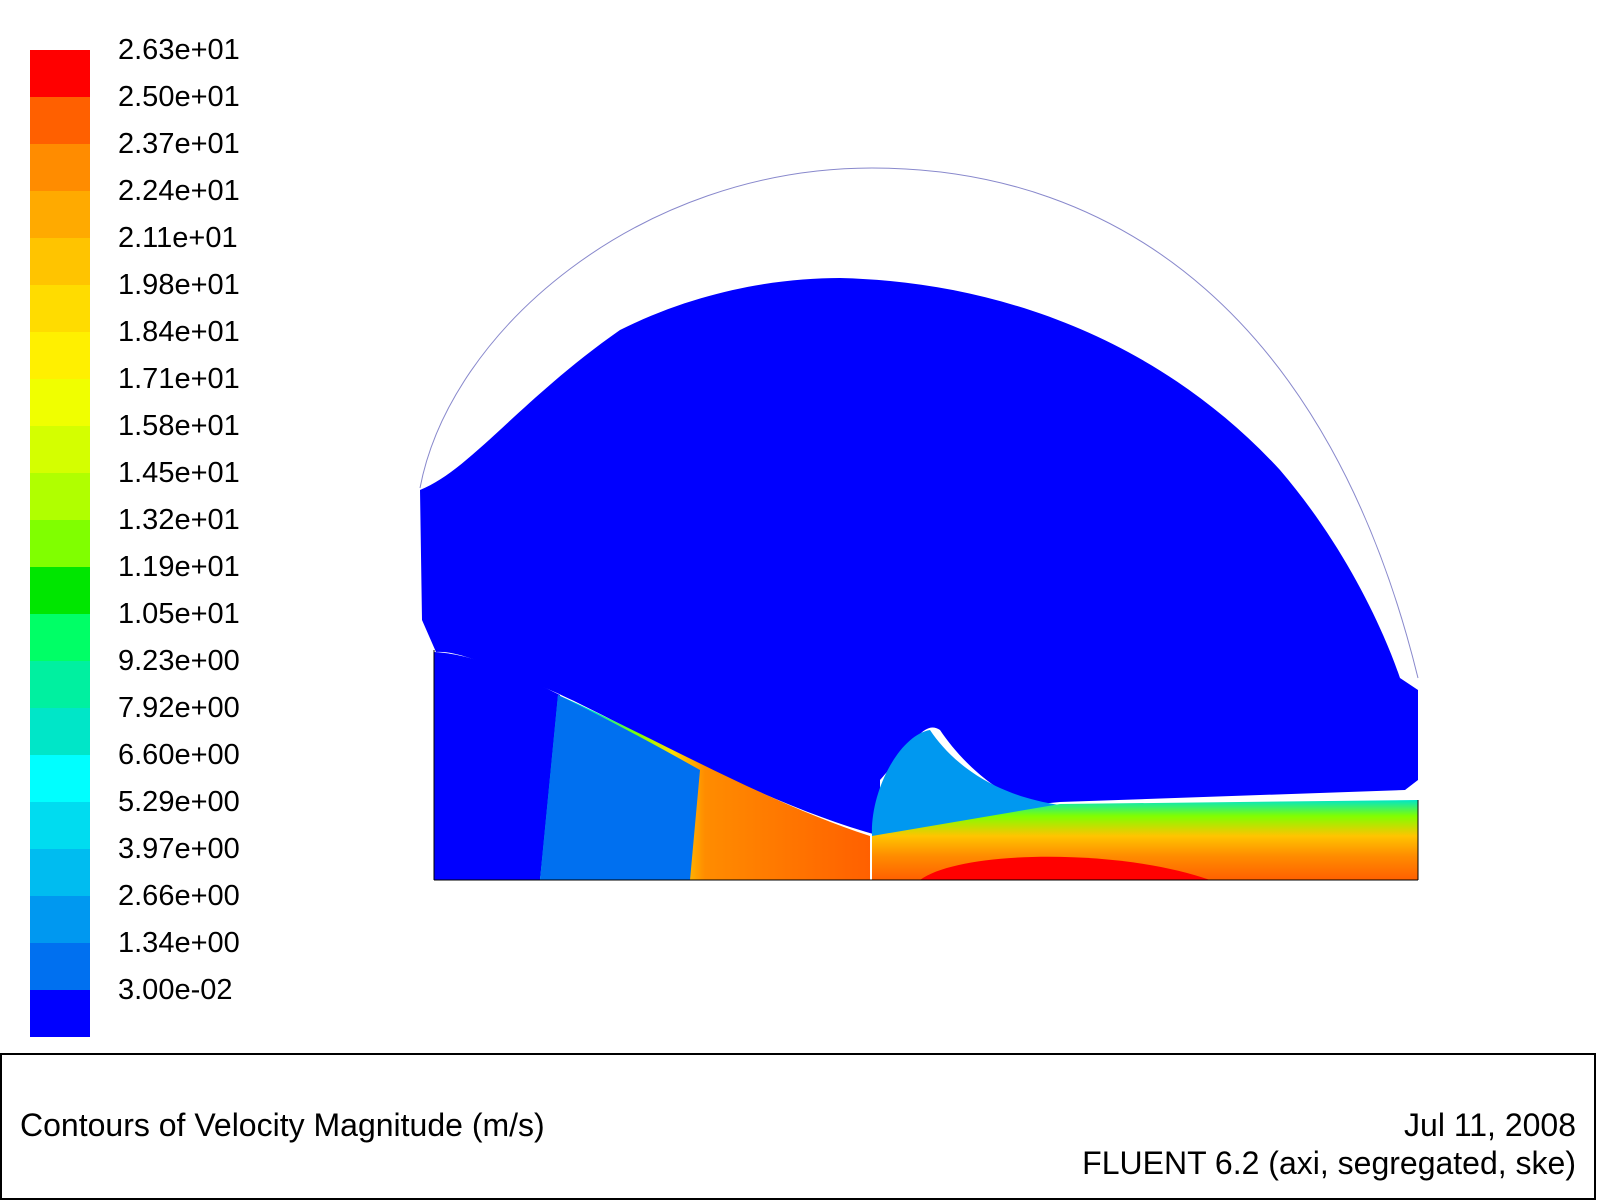  I want to click on colorbar-tick-label: 2.24e+01, so click(179, 191).